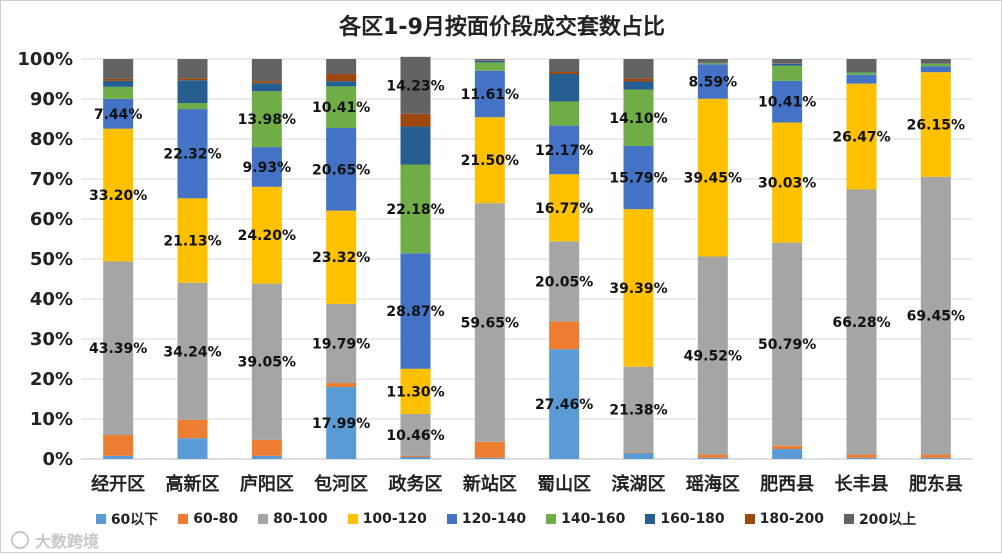  Describe the element at coordinates (936, 126) in the screenshot. I see `data-label: 26.15%` at that location.